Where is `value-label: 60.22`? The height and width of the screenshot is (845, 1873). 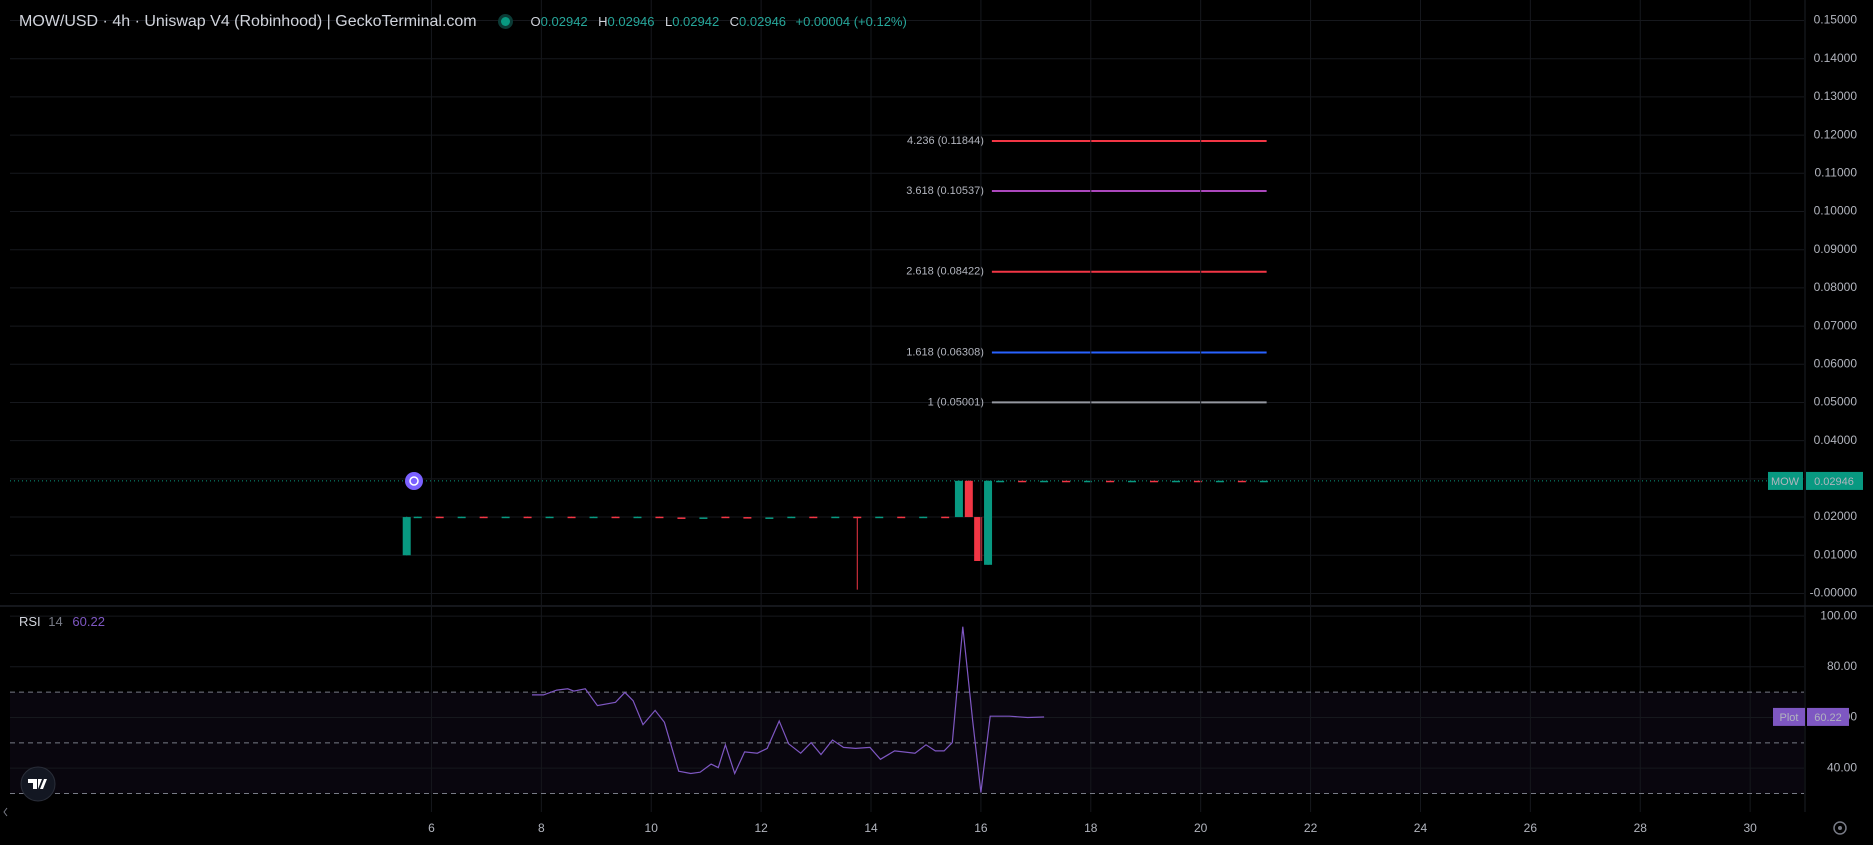
value-label: 60.22 is located at coordinates (1828, 718).